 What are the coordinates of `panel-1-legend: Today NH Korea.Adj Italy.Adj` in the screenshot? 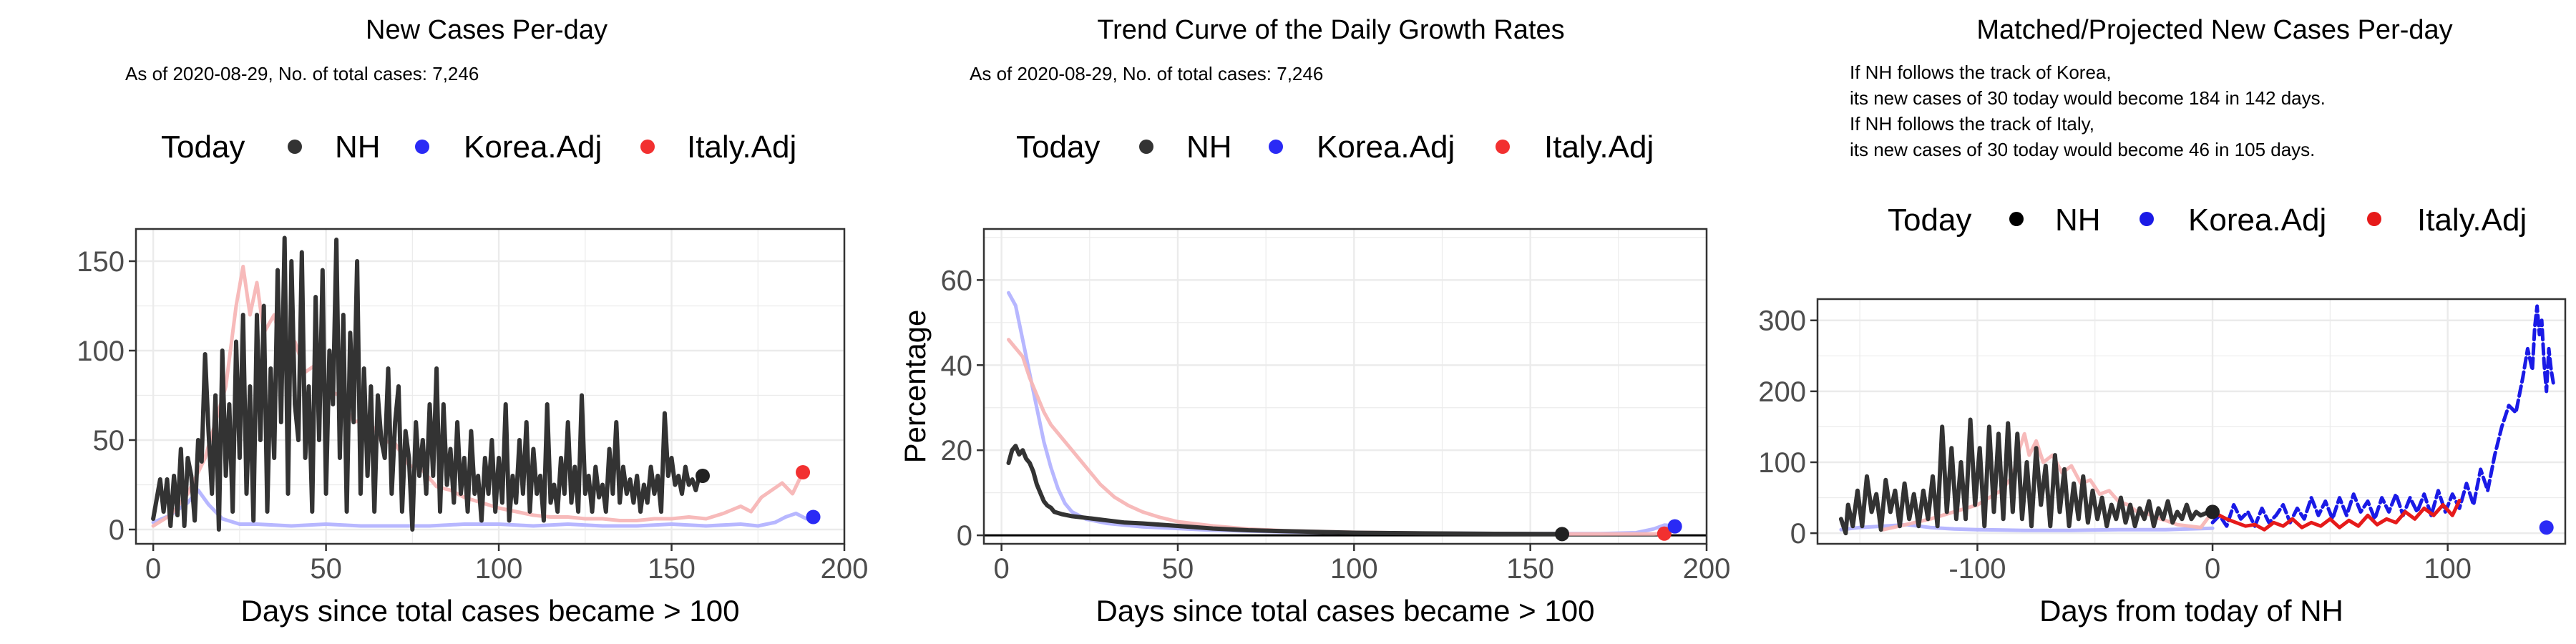 It's located at (478, 147).